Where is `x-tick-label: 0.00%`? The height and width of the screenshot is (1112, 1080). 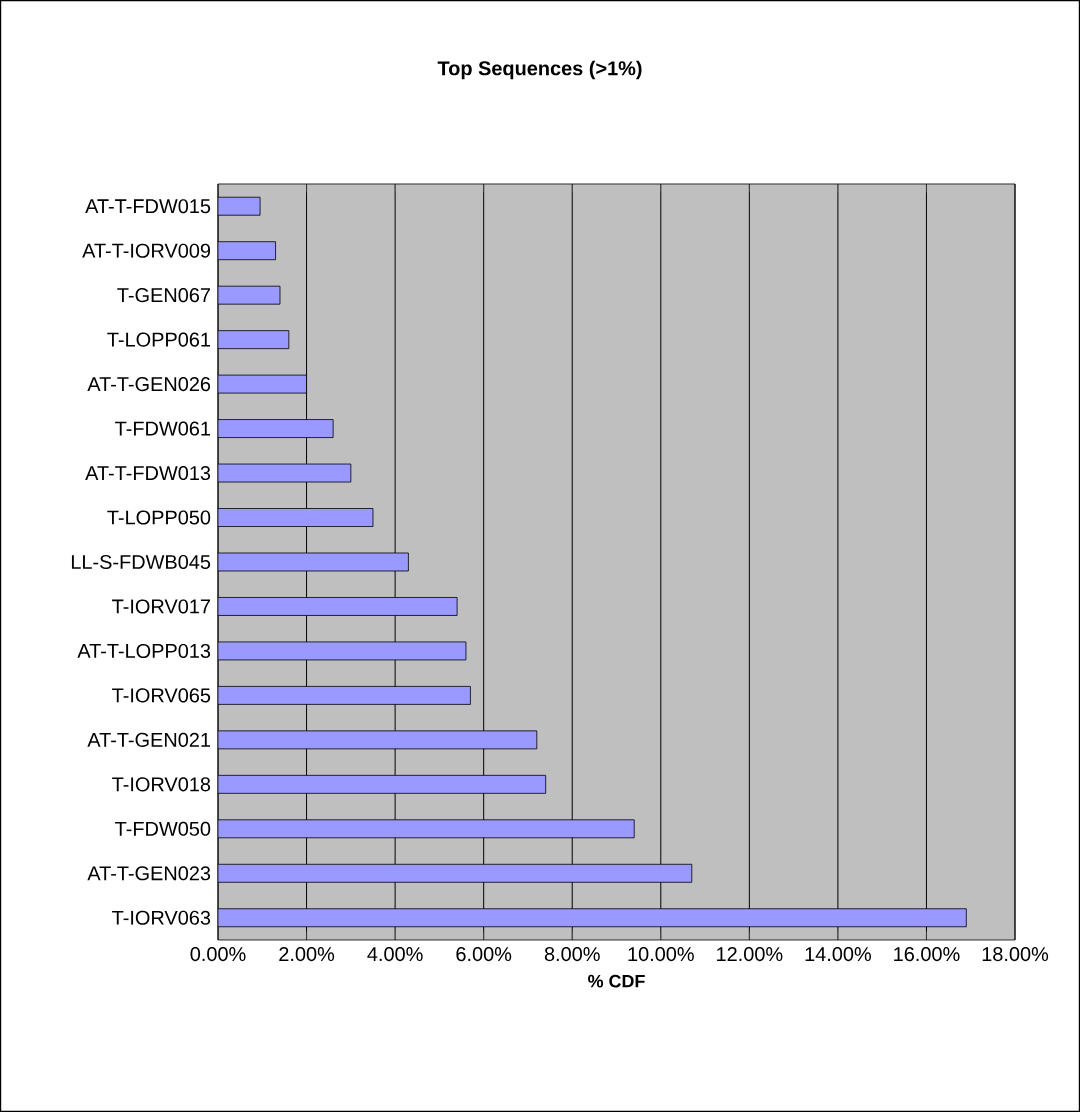 x-tick-label: 0.00% is located at coordinates (218, 954).